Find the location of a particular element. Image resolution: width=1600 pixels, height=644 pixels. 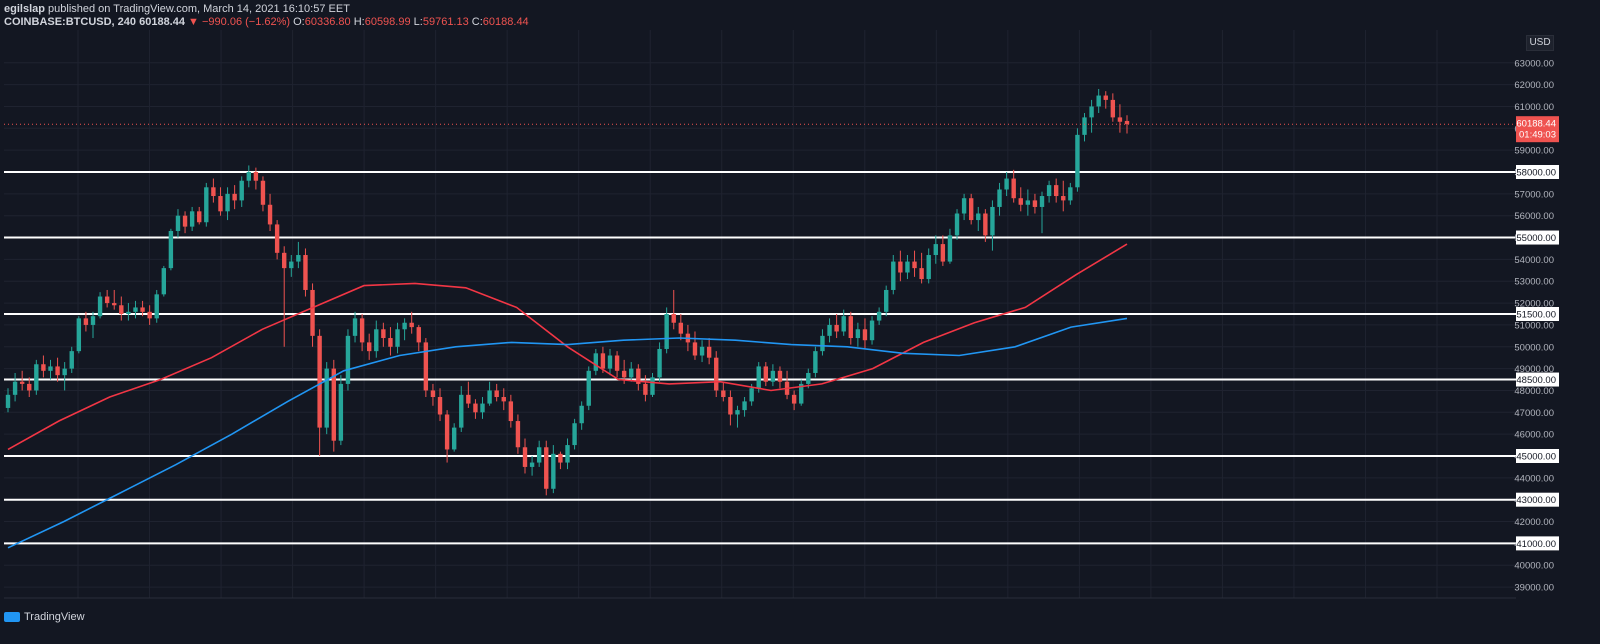

price-tick-label: 46000.00 is located at coordinates (1534, 435).